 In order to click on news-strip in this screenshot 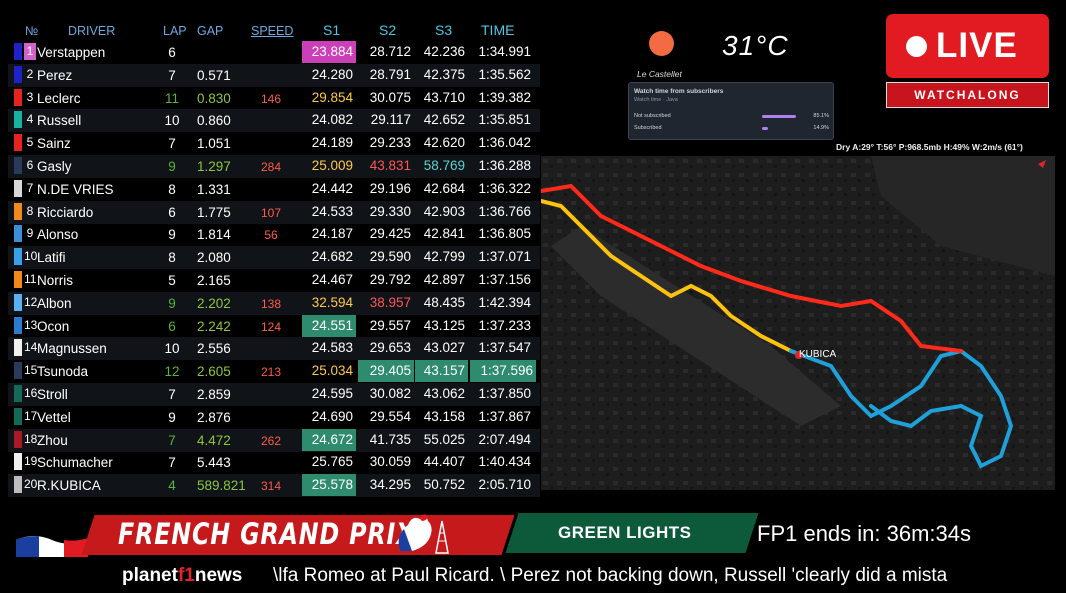, I will do `click(533, 575)`.